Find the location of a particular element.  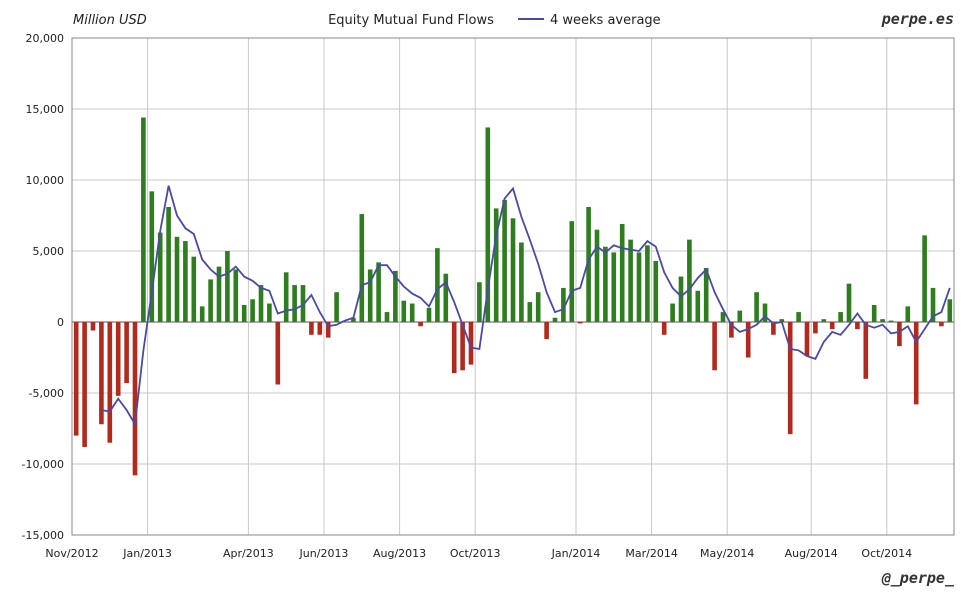

chart-title: Equity Mutual Fund Flows is located at coordinates (411, 20).